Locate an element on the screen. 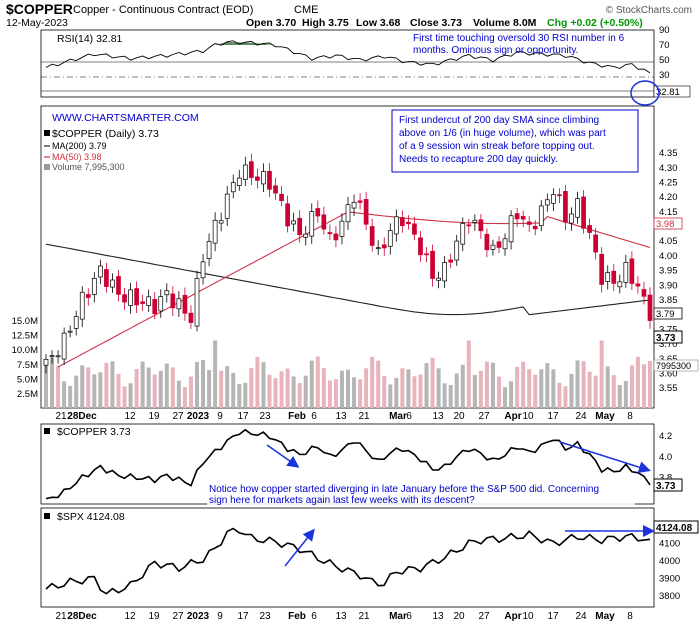 This screenshot has width=700, height=624. x-axis-label: 28Dec is located at coordinates (82, 416).